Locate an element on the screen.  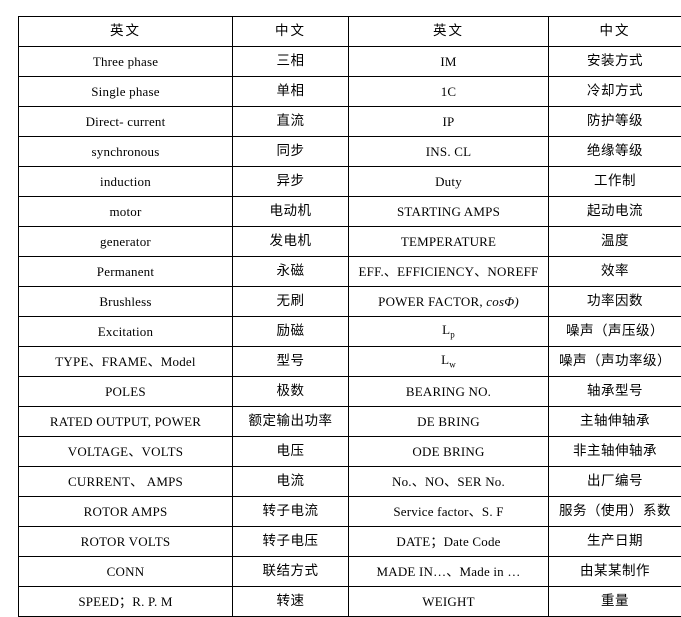
cell-chinese-term-2: 效率 is located at coordinates (615, 272).